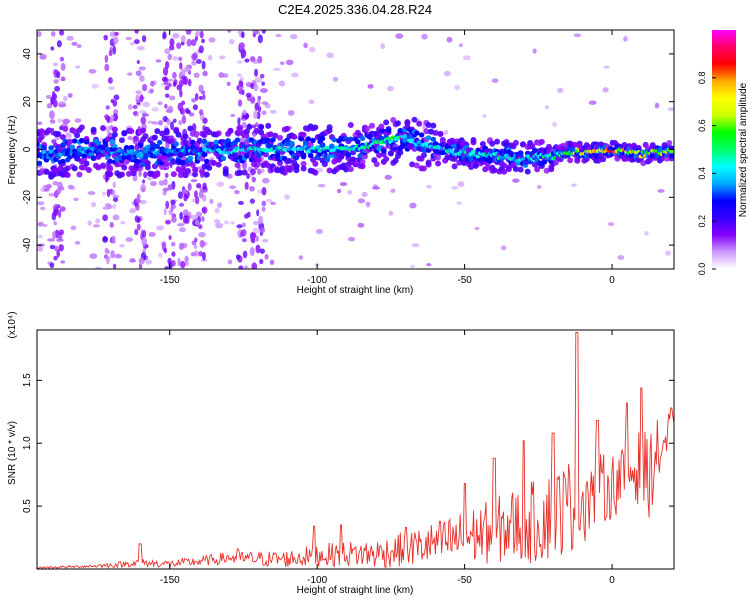  Describe the element at coordinates (702, 221) in the screenshot. I see `colorbar-tick-label: 0.2` at that location.